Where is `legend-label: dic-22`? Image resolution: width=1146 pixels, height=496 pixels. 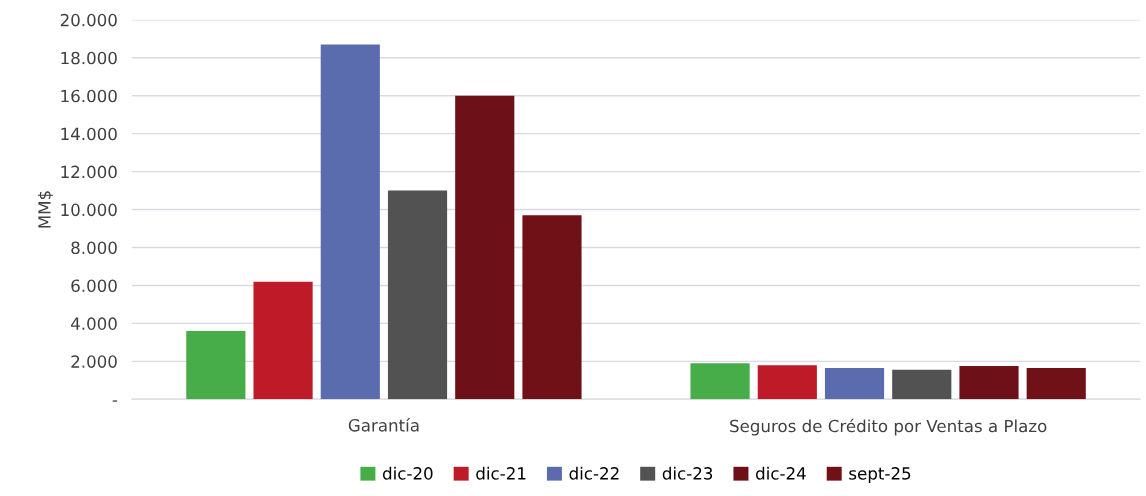
legend-label: dic-22 is located at coordinates (594, 473).